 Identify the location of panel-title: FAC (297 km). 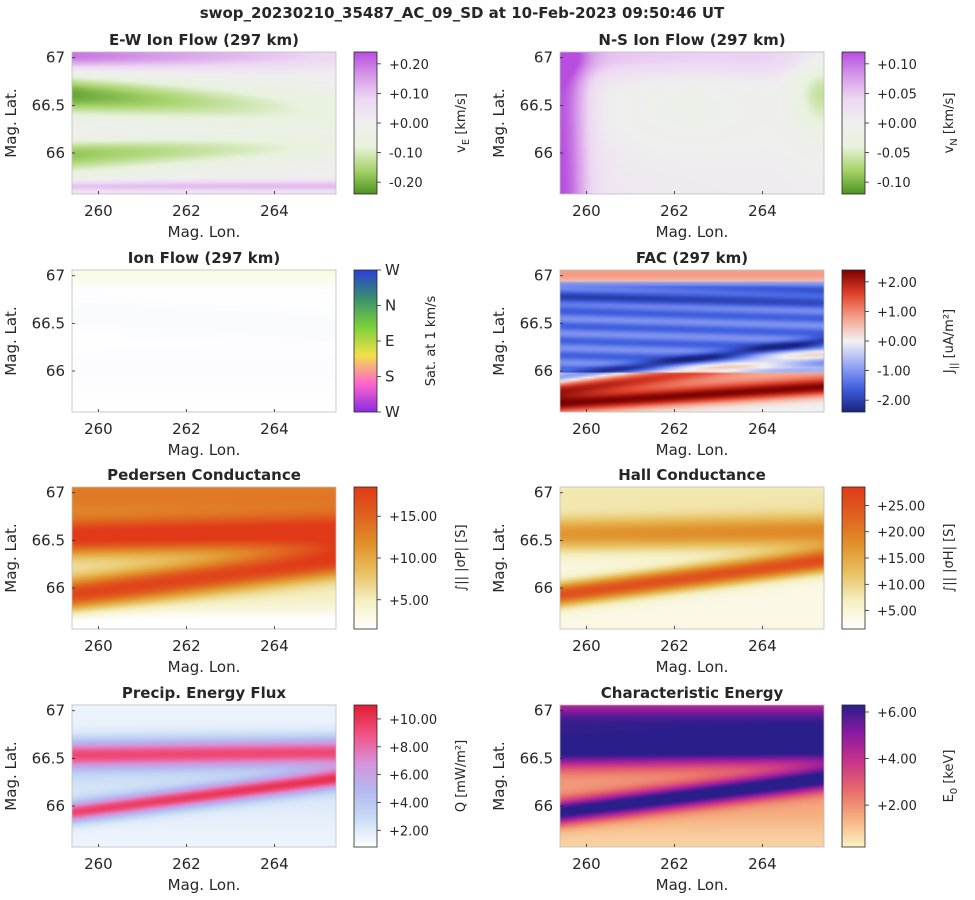
(692, 258).